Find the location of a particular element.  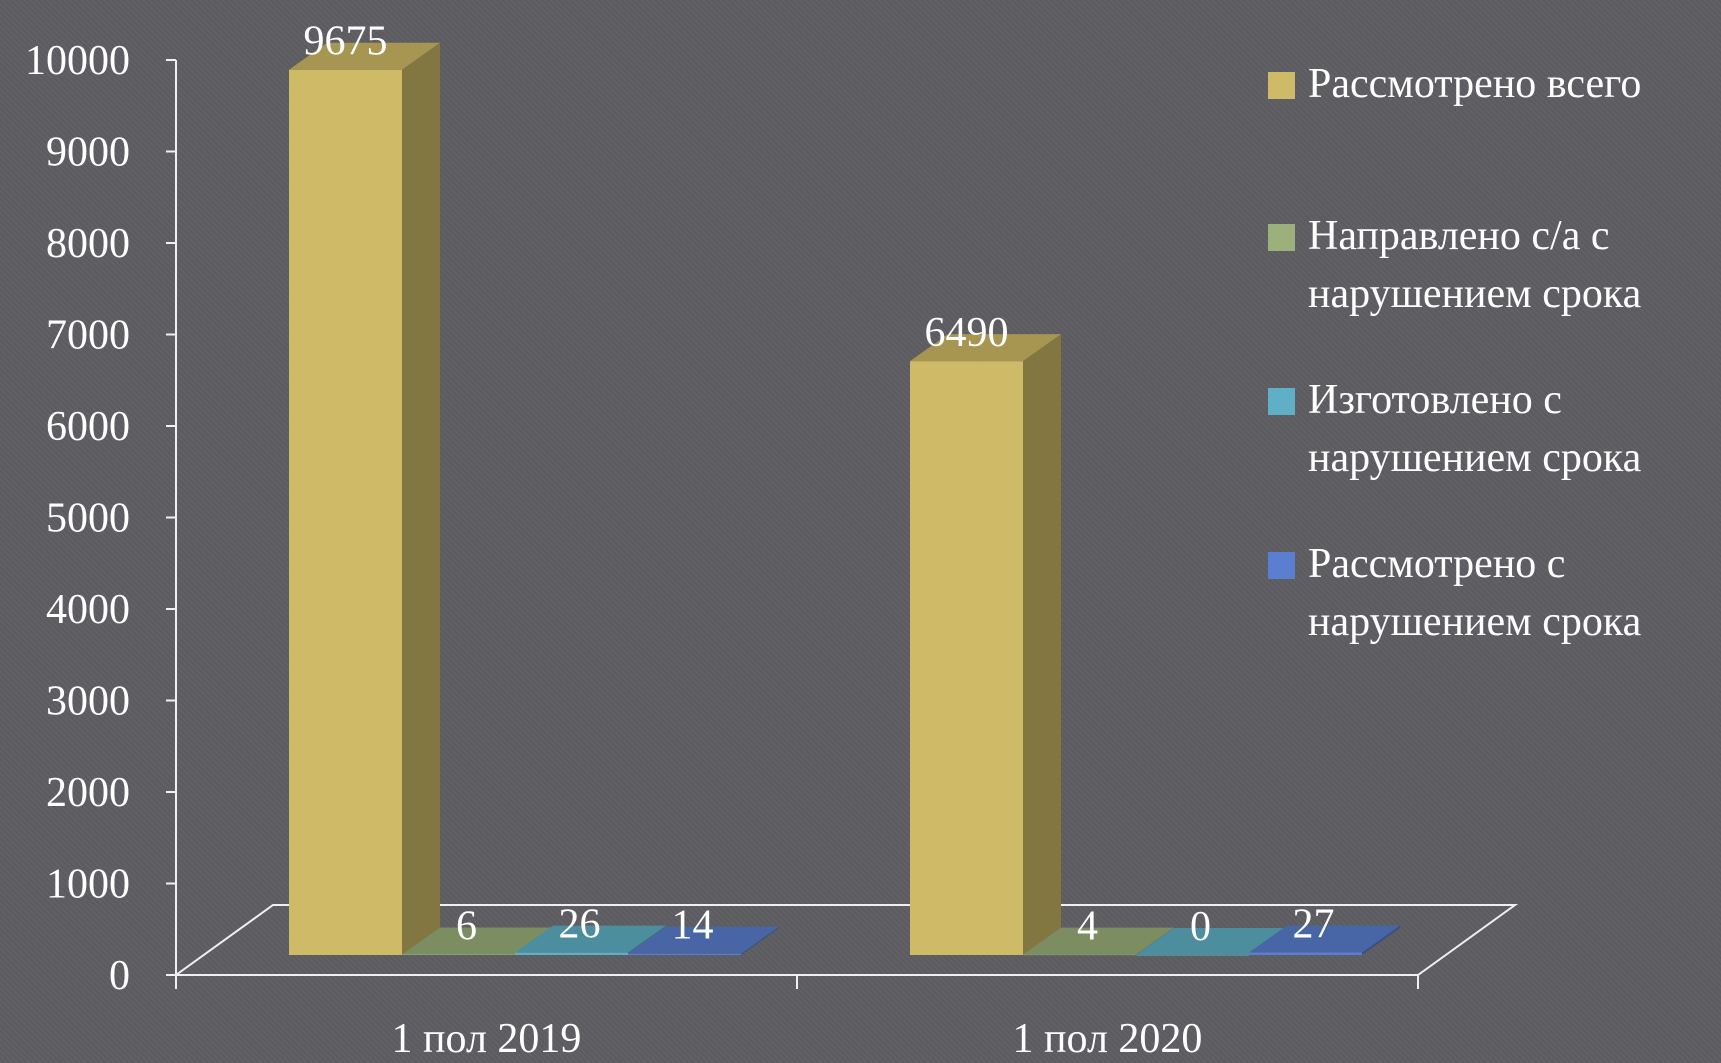

legend-item: Рассмотрено всего is located at coordinates (1492, 84).